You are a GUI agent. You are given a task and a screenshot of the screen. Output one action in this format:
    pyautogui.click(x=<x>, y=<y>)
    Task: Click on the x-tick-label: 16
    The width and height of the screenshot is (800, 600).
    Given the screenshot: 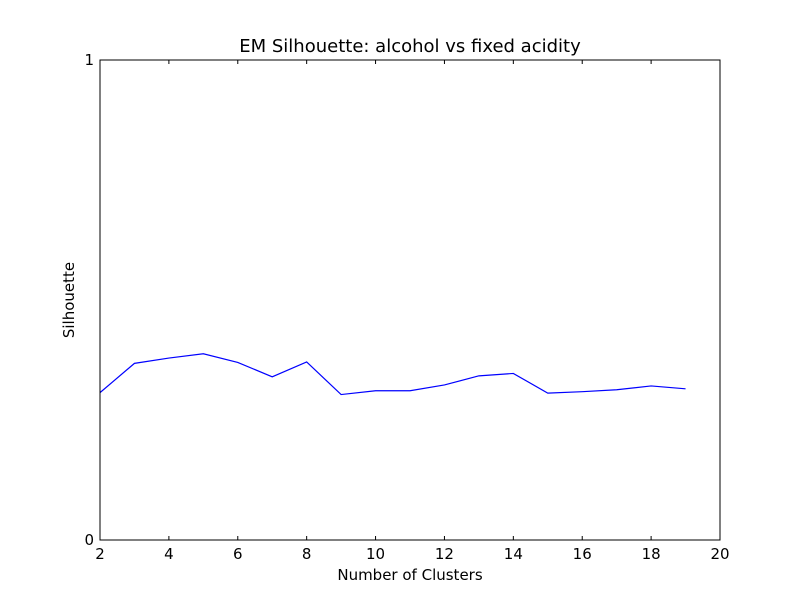 What is the action you would take?
    pyautogui.click(x=582, y=554)
    